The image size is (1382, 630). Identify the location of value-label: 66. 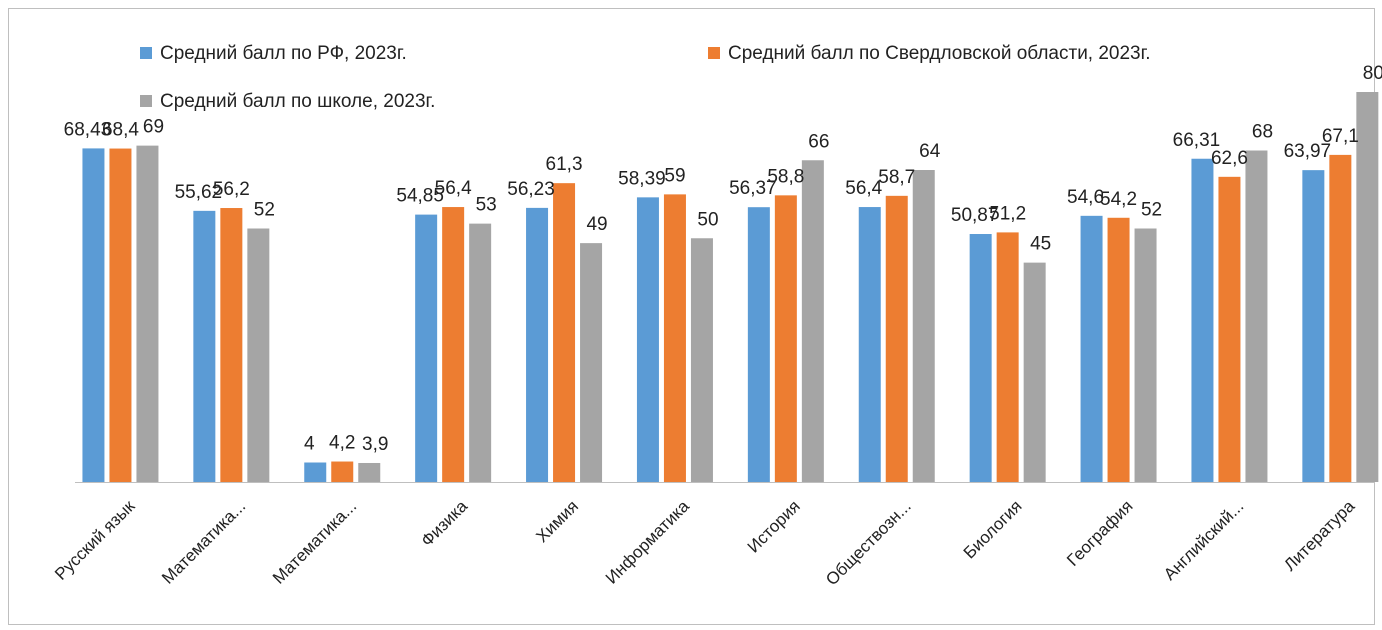
(818, 141).